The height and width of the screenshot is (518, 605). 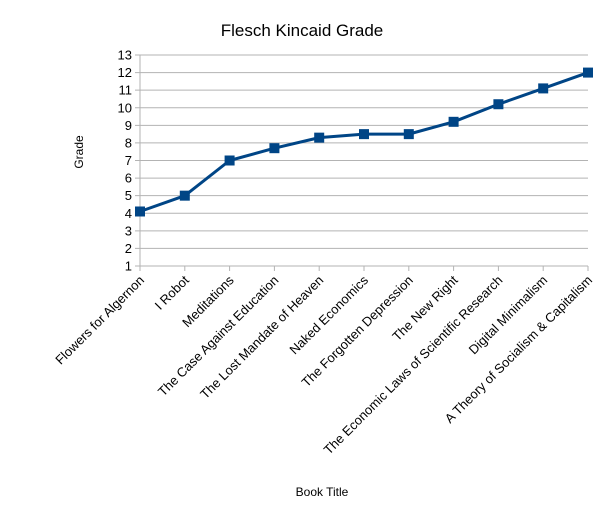 What do you see at coordinates (128, 195) in the screenshot?
I see `y-tick-label: 5` at bounding box center [128, 195].